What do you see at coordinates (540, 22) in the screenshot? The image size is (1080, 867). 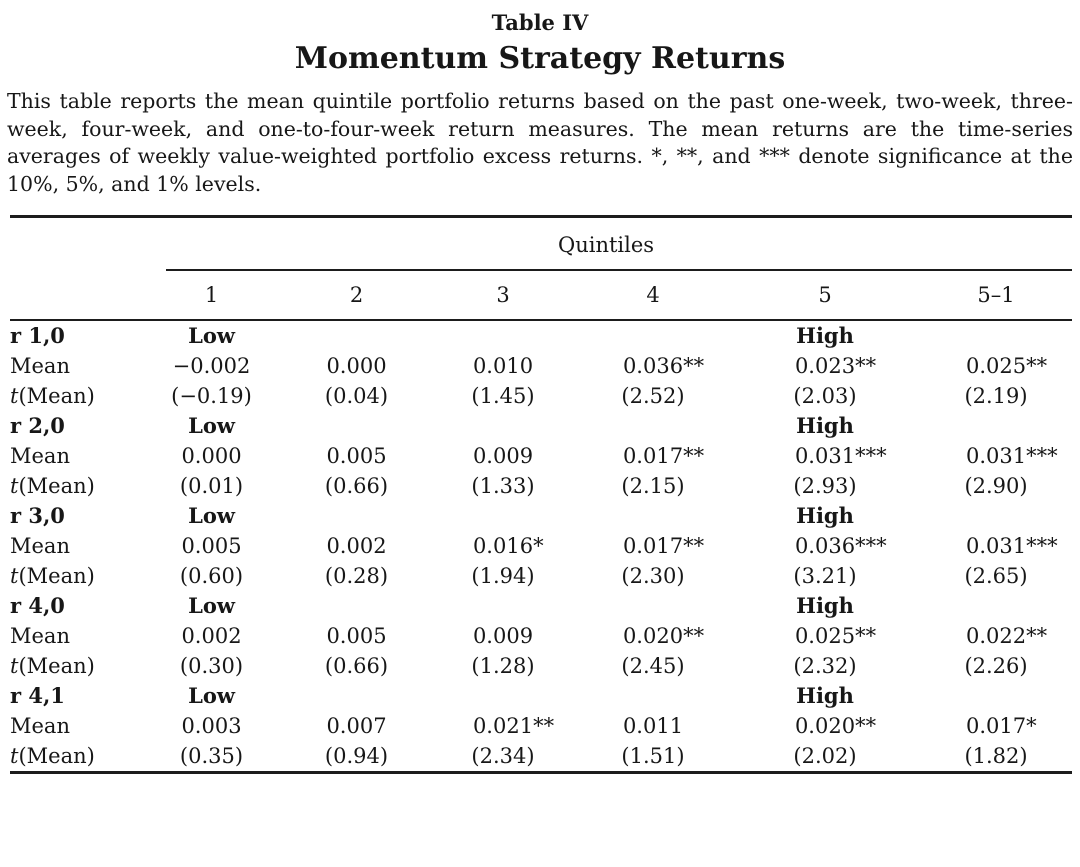 I see `table-number: Table IV` at bounding box center [540, 22].